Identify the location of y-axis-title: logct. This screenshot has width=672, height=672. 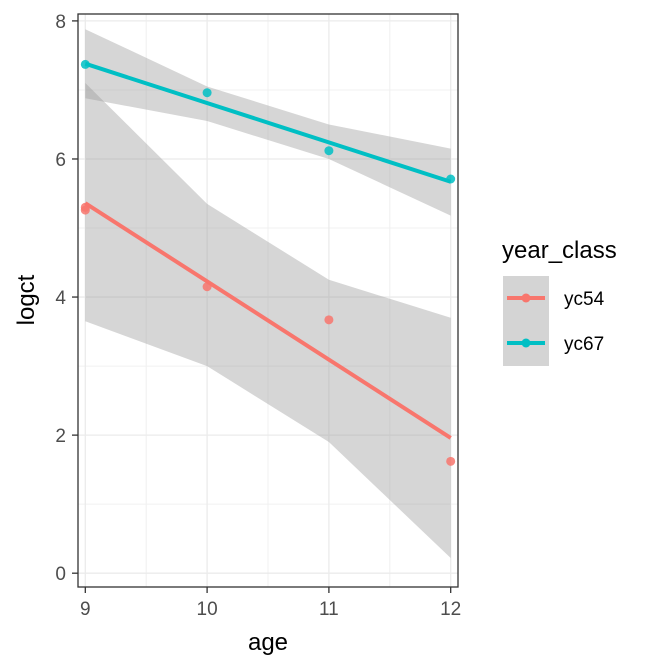
(26, 299).